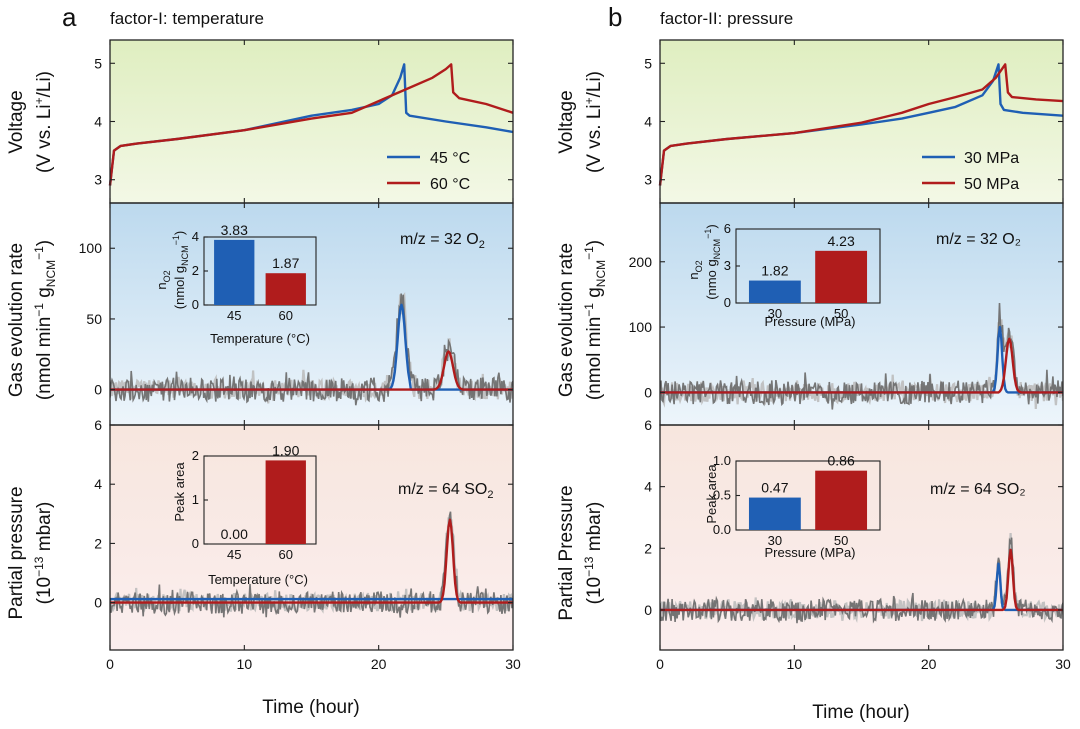 This screenshot has width=1080, height=729. I want to click on a-gas-annotation: m/z = 32 O2, so click(442, 241).